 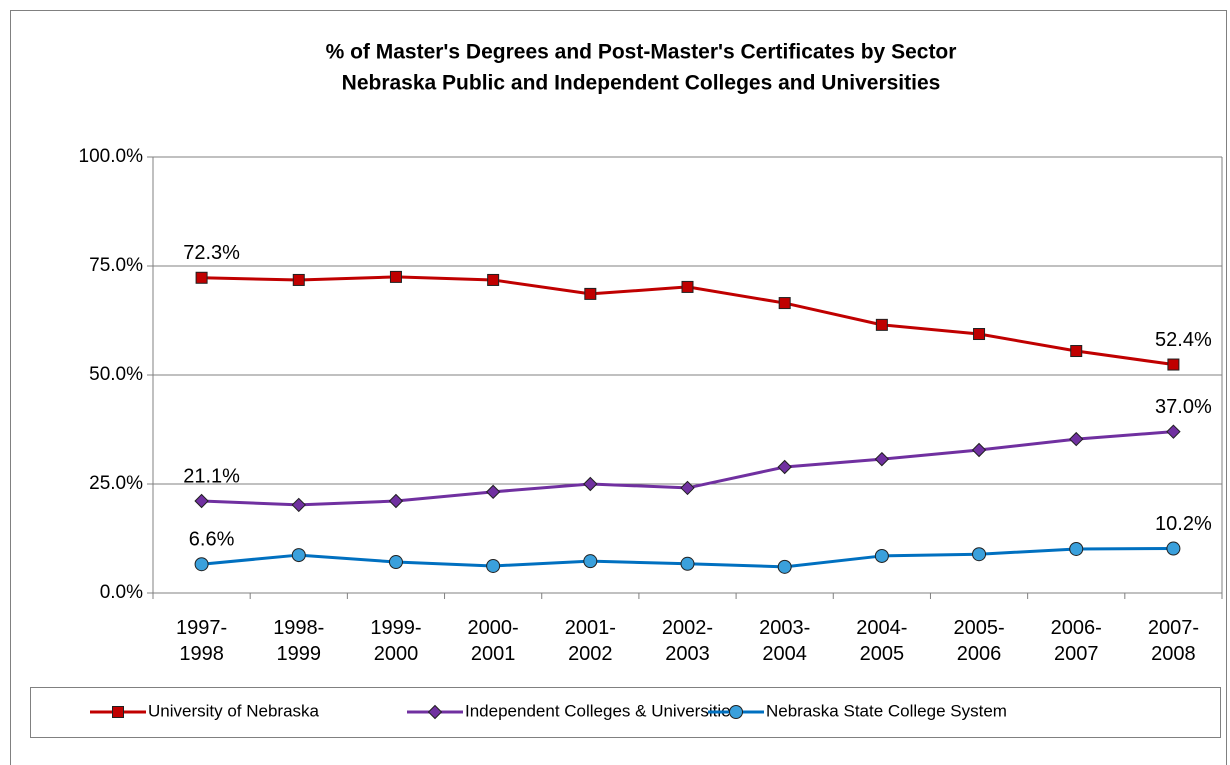 What do you see at coordinates (211, 476) in the screenshot?
I see `data-label: 21.1%` at bounding box center [211, 476].